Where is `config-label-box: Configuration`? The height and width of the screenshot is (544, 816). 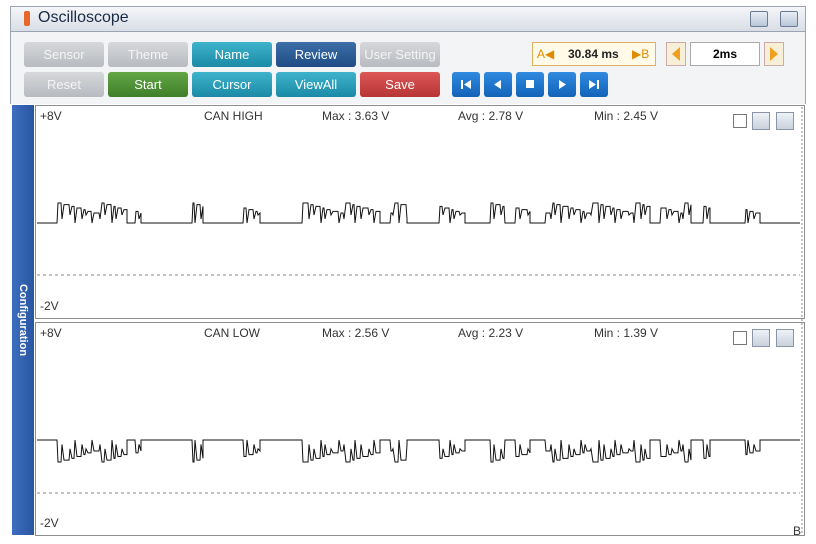 config-label-box: Configuration is located at coordinates (23, 320).